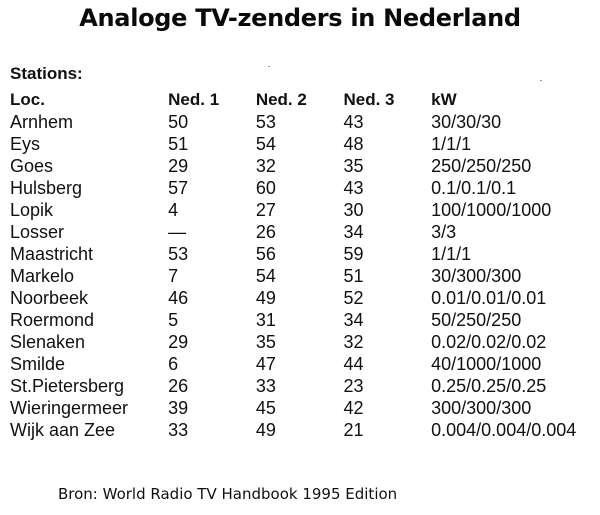 The width and height of the screenshot is (600, 515). Describe the element at coordinates (369, 99) in the screenshot. I see `column-header-ned3: Ned. 3` at that location.